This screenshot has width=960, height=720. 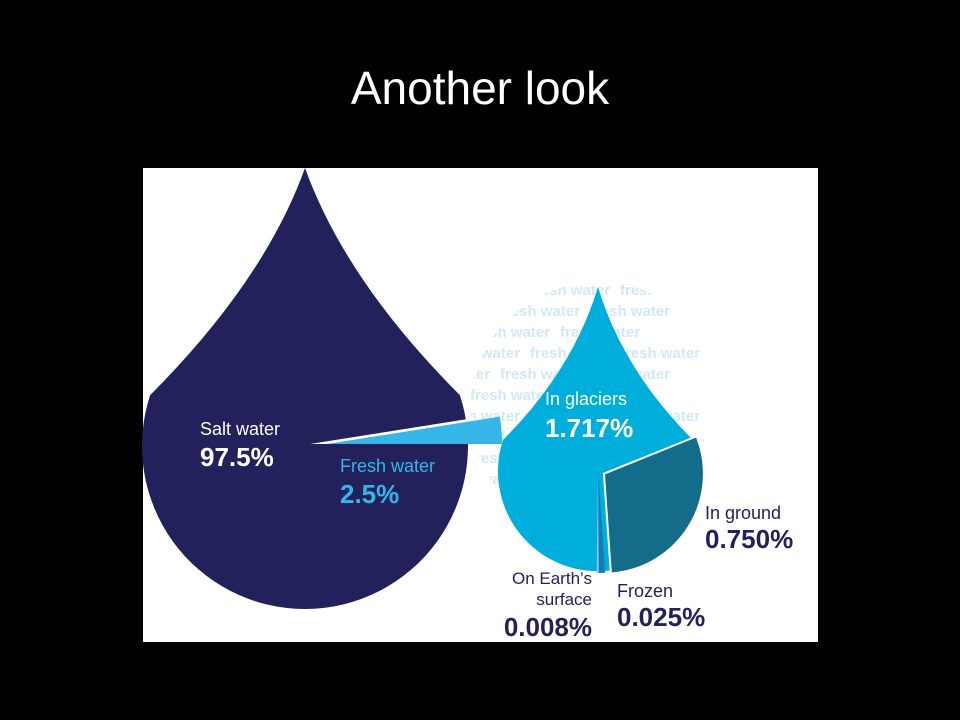 I want to click on value-label: 2.5%, so click(x=369, y=494).